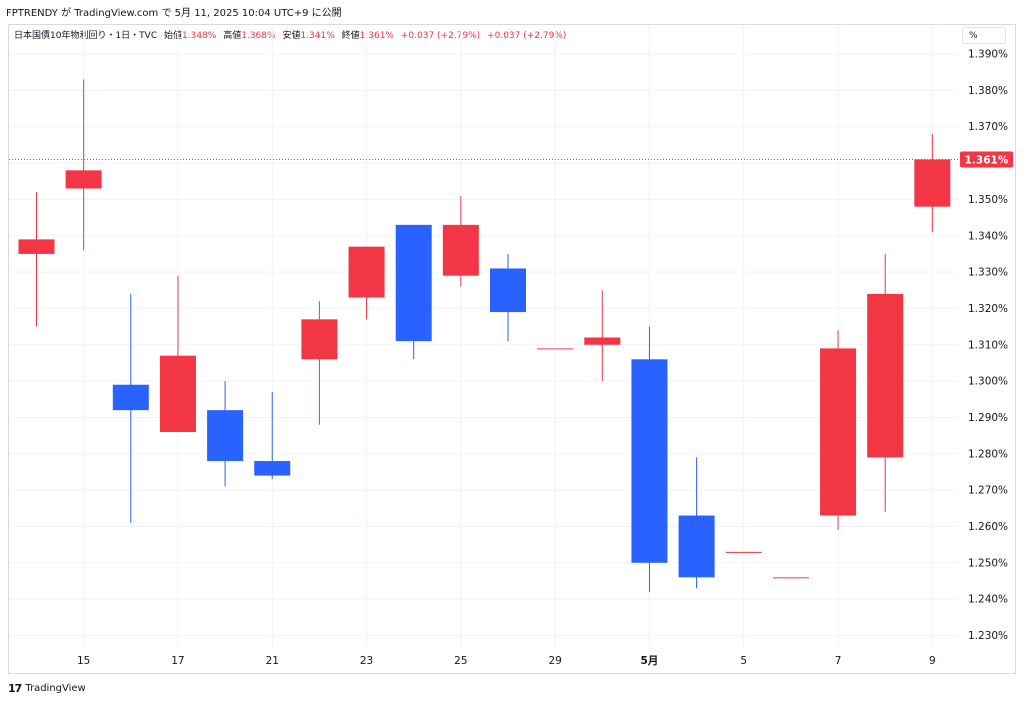 This screenshot has width=1024, height=702. What do you see at coordinates (173, 36) in the screenshot?
I see `legend-open-label: 始値` at bounding box center [173, 36].